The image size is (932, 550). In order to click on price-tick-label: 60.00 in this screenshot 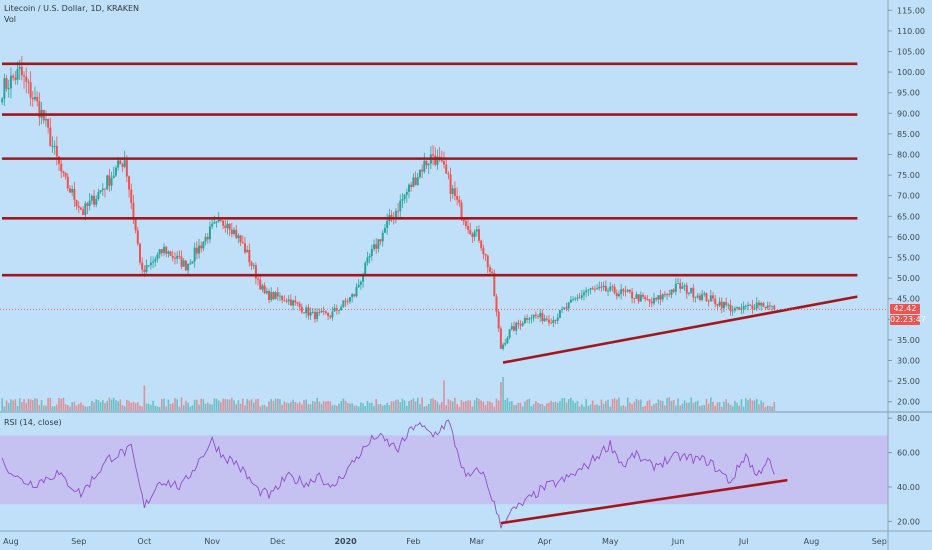, I will do `click(908, 237)`.